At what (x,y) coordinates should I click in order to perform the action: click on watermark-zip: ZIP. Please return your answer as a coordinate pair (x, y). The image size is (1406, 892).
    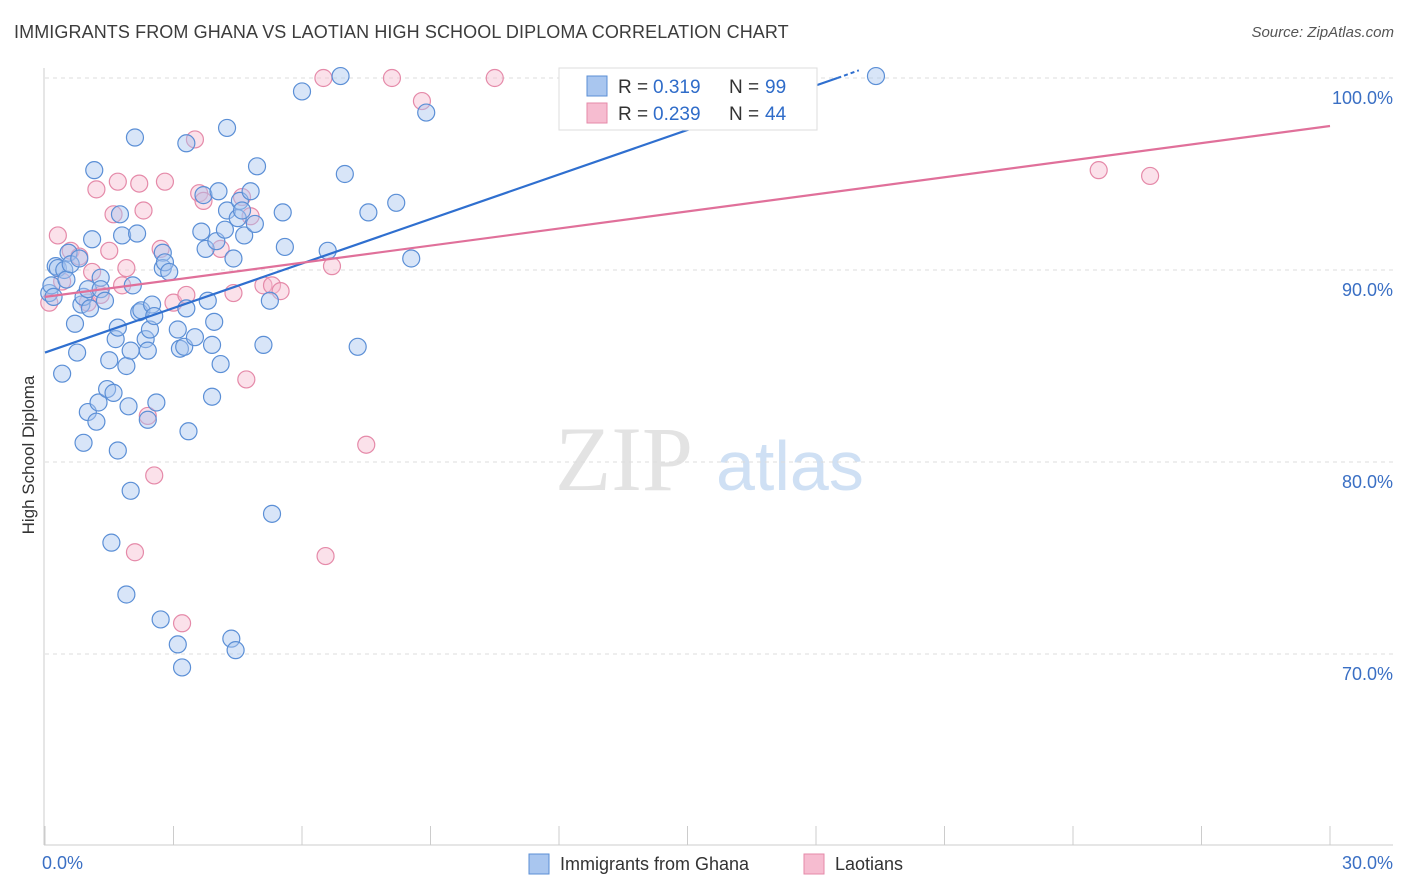
    Looking at the image, I should click on (624, 459).